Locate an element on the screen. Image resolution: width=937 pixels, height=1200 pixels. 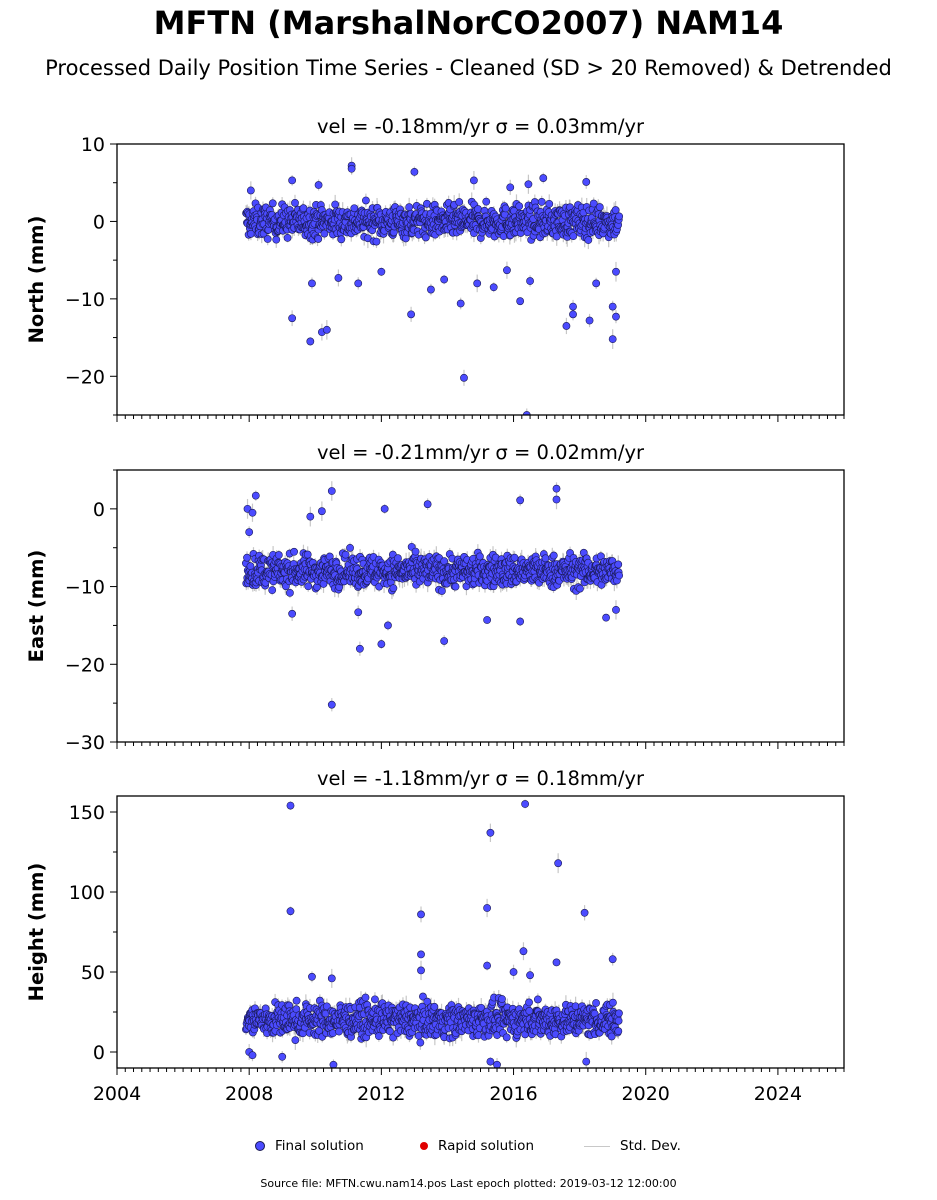
y-ticks: −20 −10 0 10 is located at coordinates (91, 275).